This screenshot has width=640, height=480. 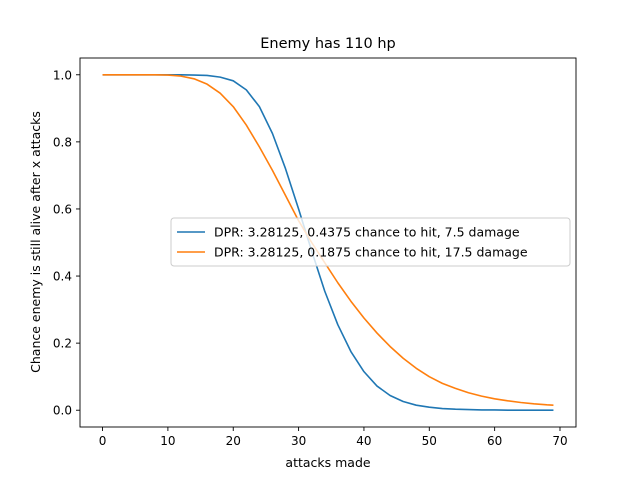 I want to click on y-tick-label: 0.6, so click(x=62, y=209).